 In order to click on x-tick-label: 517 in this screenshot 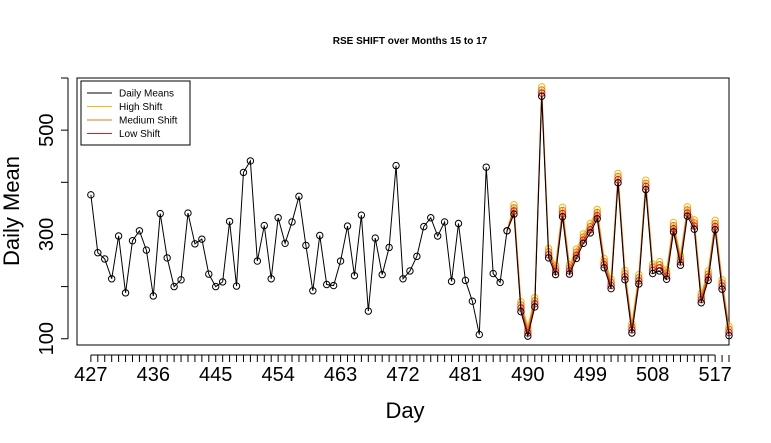, I will do `click(714, 375)`.